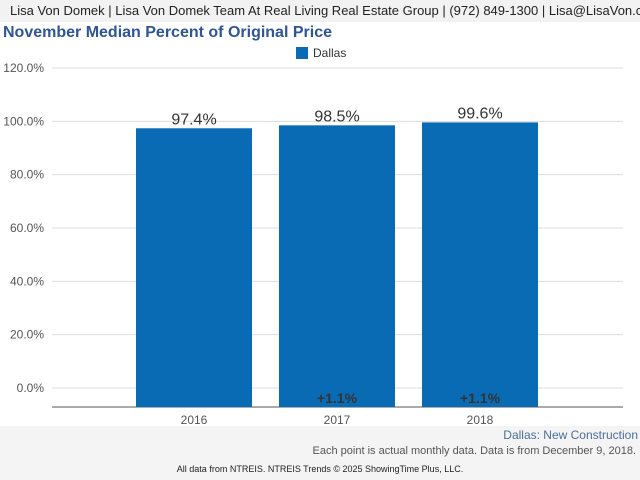  I want to click on legend-swatch, so click(302, 53).